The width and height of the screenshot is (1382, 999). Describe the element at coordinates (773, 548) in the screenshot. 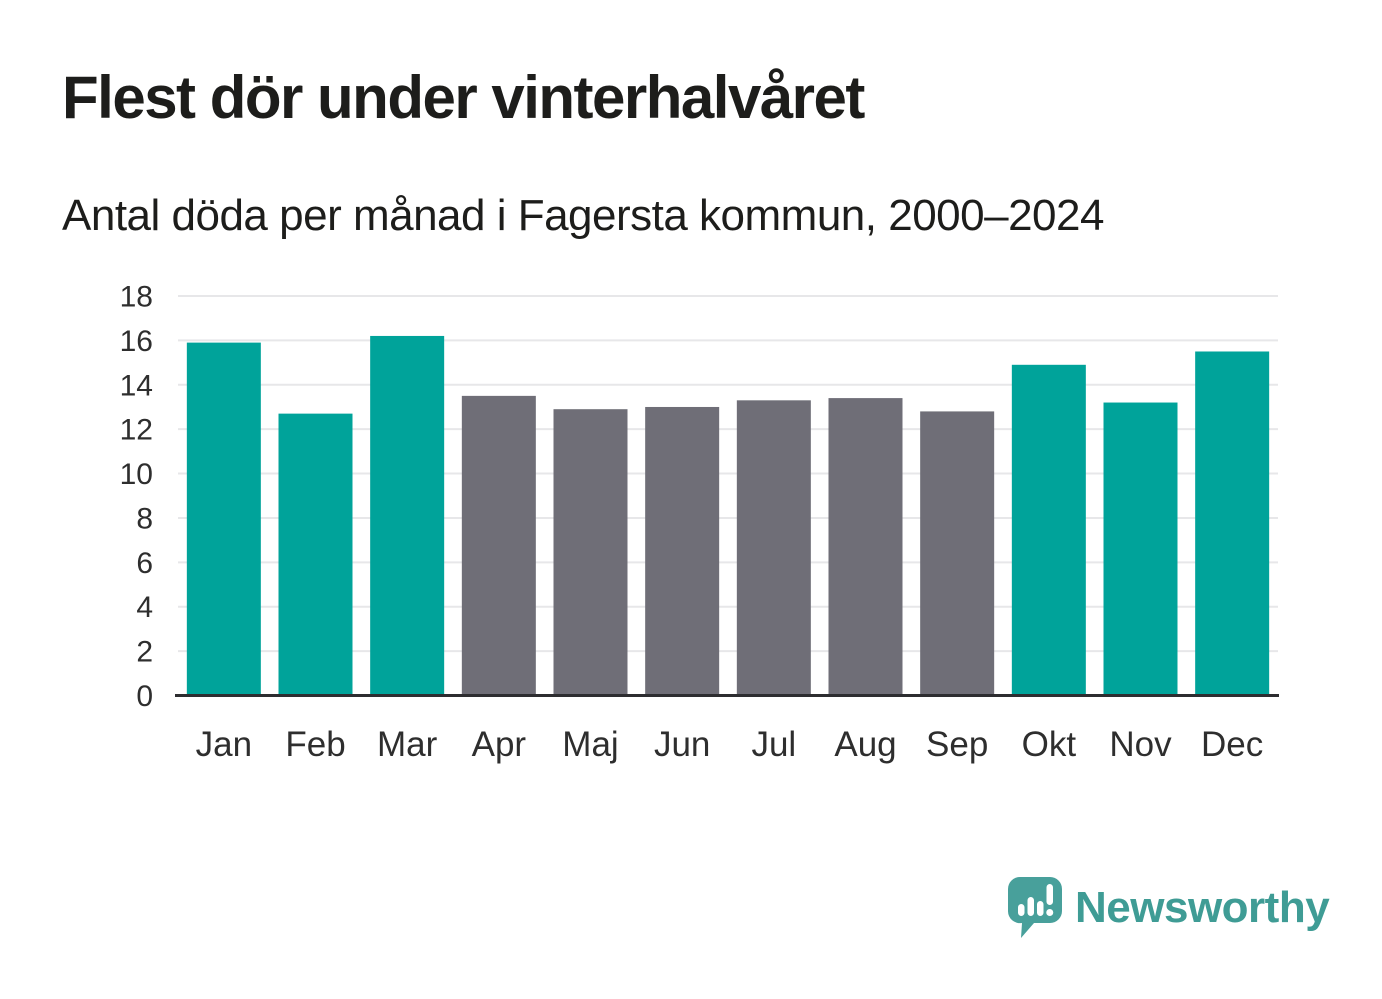

I see `bar-jul` at that location.